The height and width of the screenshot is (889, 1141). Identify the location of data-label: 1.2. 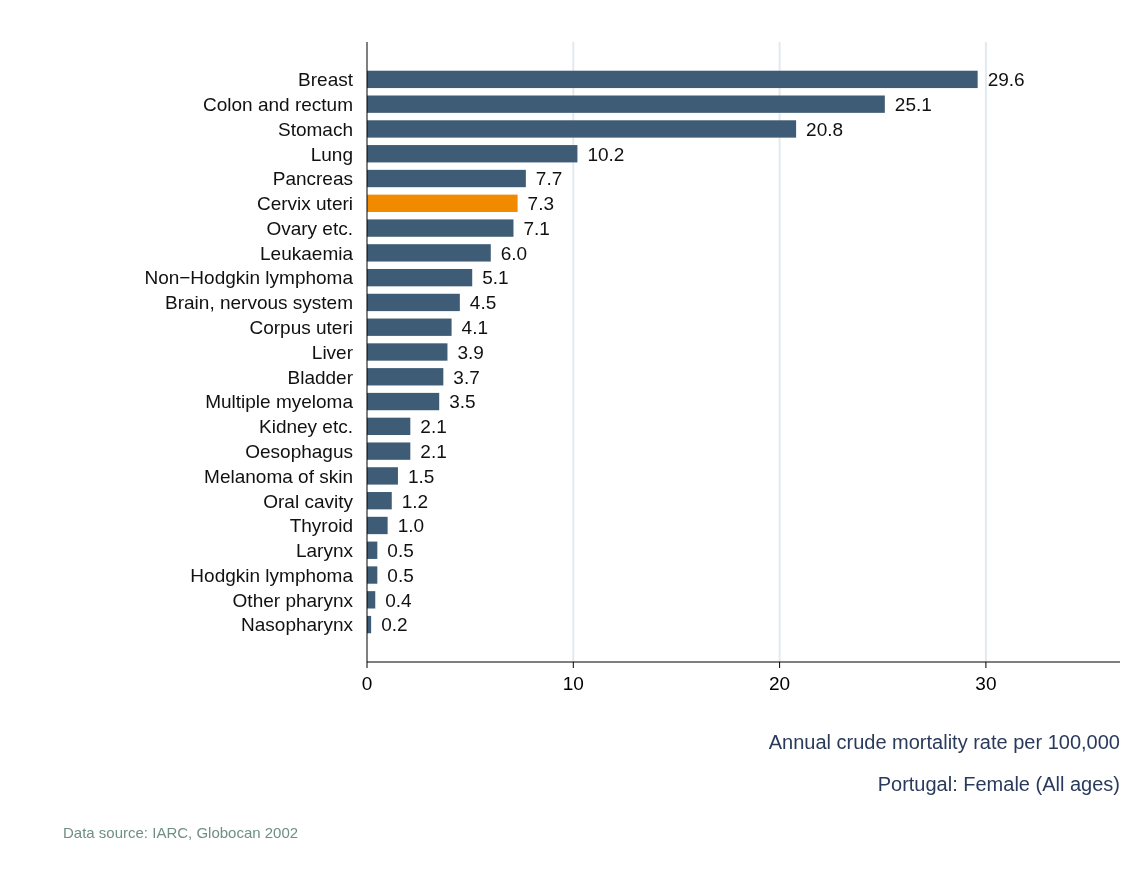
(415, 501).